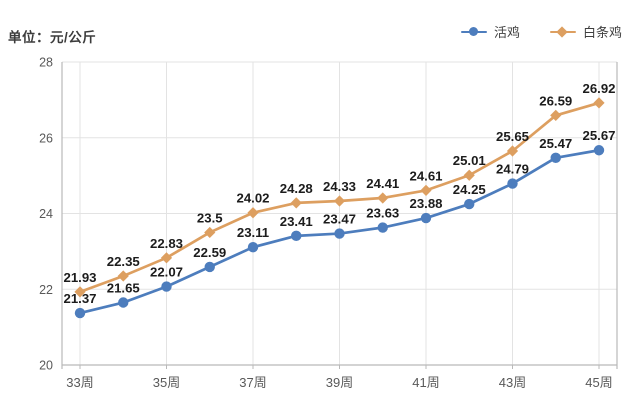  What do you see at coordinates (425, 382) in the screenshot?
I see `x-axis-tick-label: 41周` at bounding box center [425, 382].